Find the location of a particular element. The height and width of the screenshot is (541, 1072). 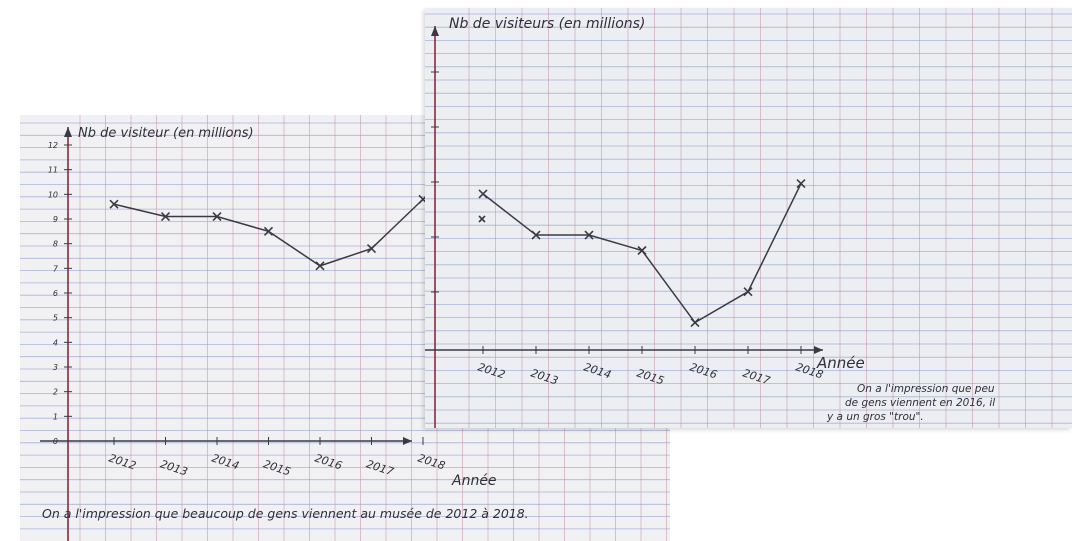

y-tick-label: 11 is located at coordinates (53, 170).